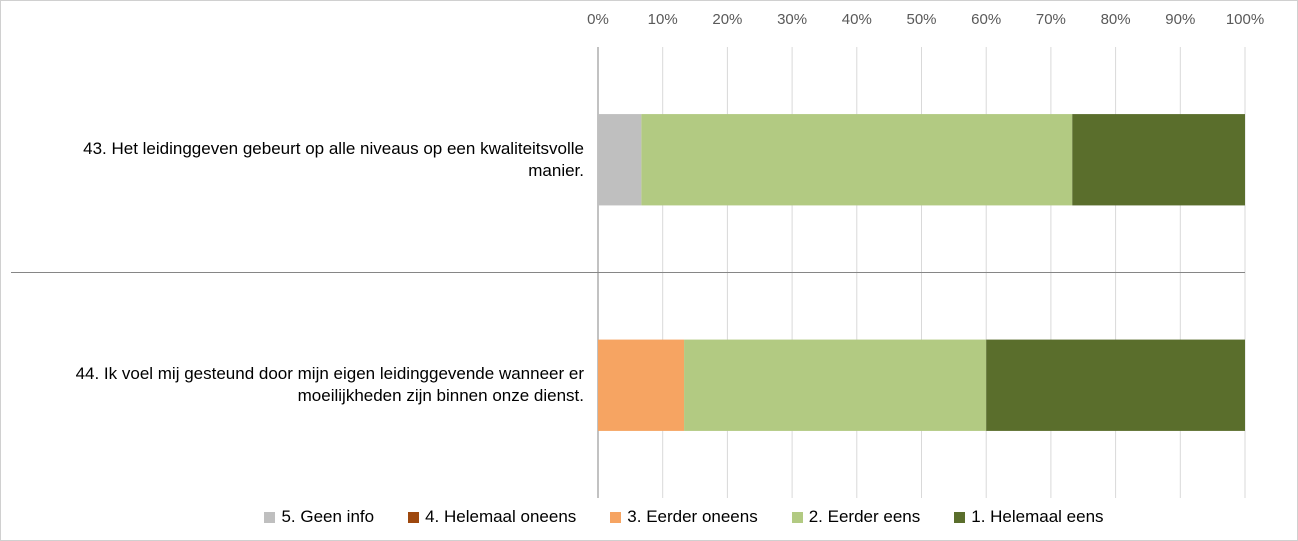 This screenshot has width=1298, height=541. I want to click on x-tick-label: 90%, so click(1180, 19).